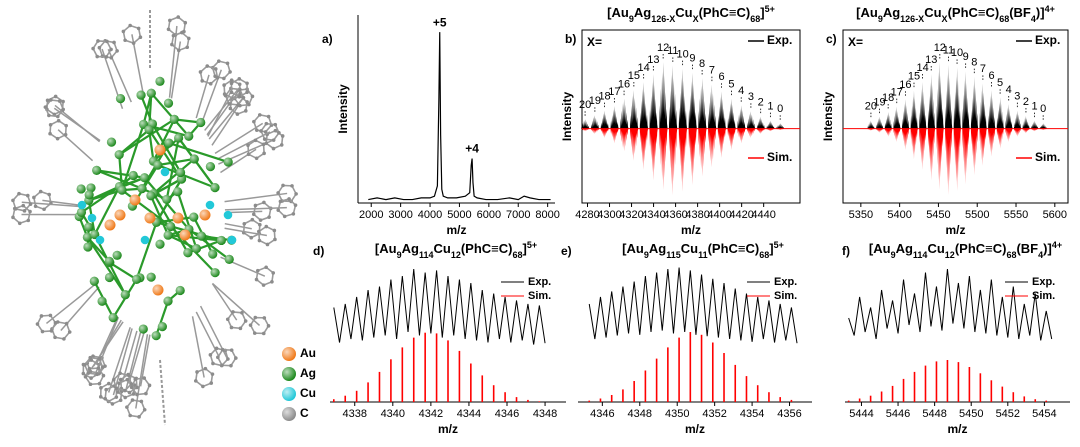 Image resolution: width=1080 pixels, height=447 pixels. What do you see at coordinates (761, 103) in the screenshot?
I see `point-label: 2` at bounding box center [761, 103].